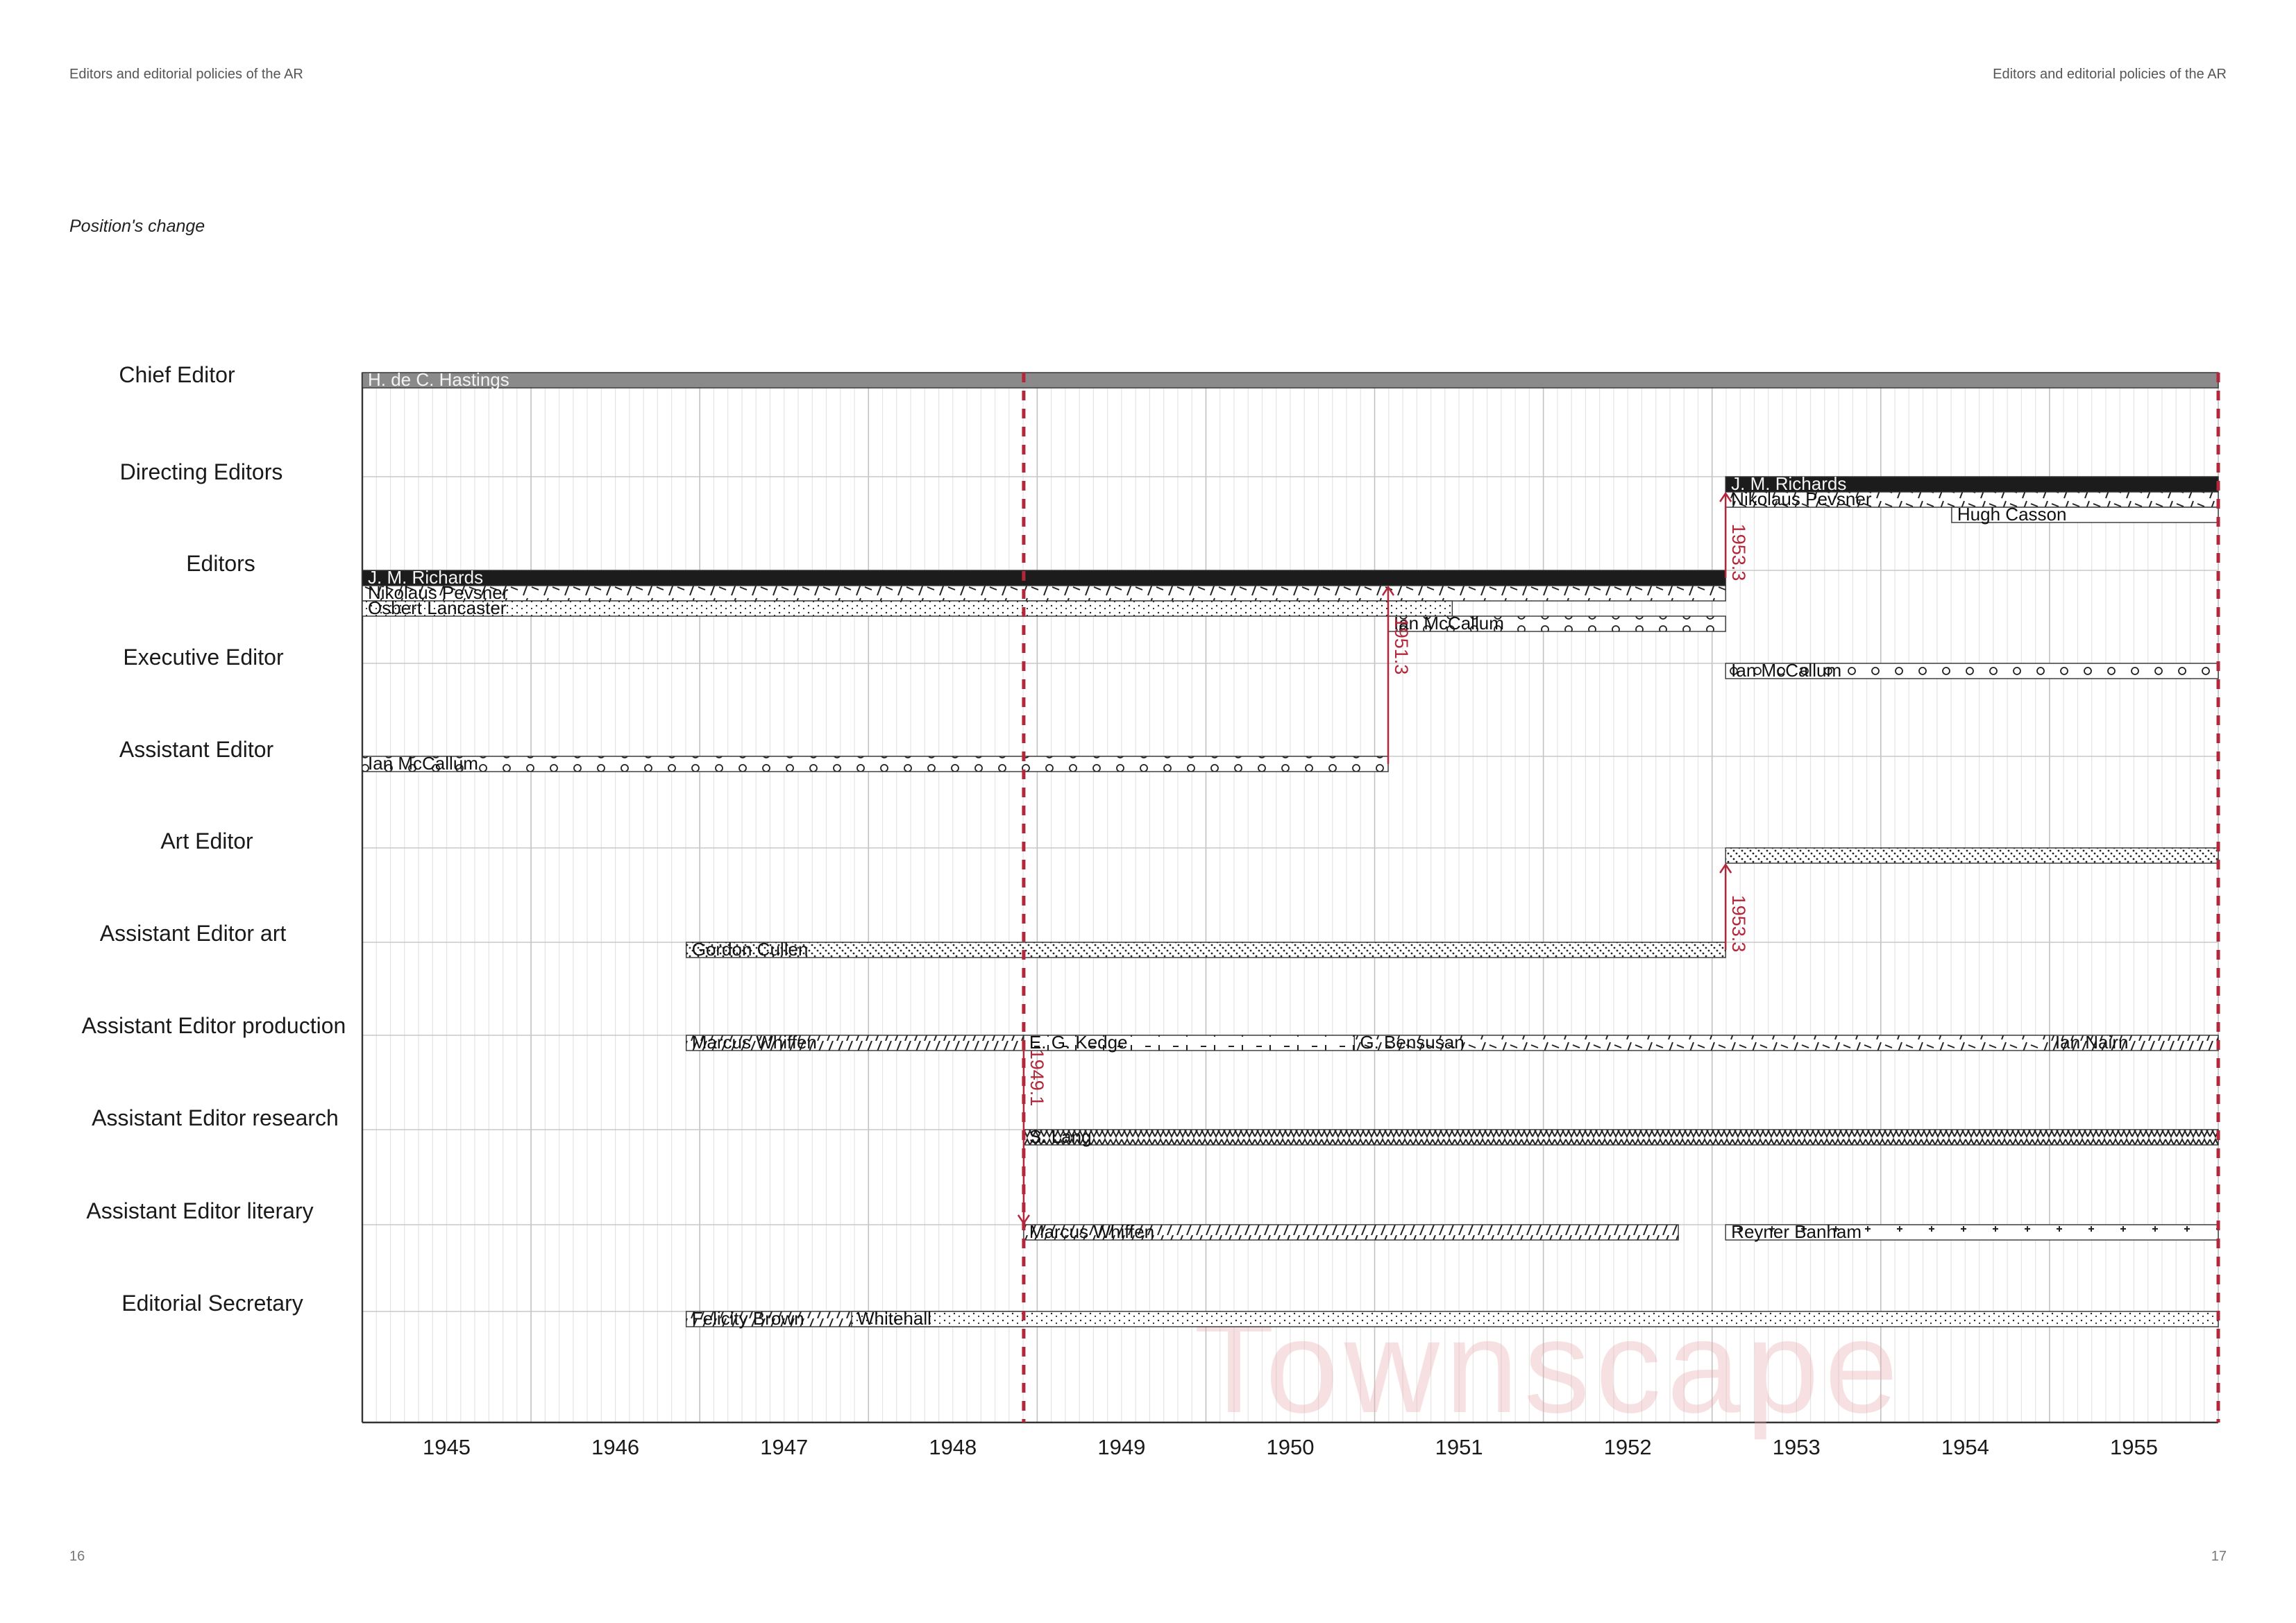  I want to click on category-label: Art Editor, so click(206, 841).